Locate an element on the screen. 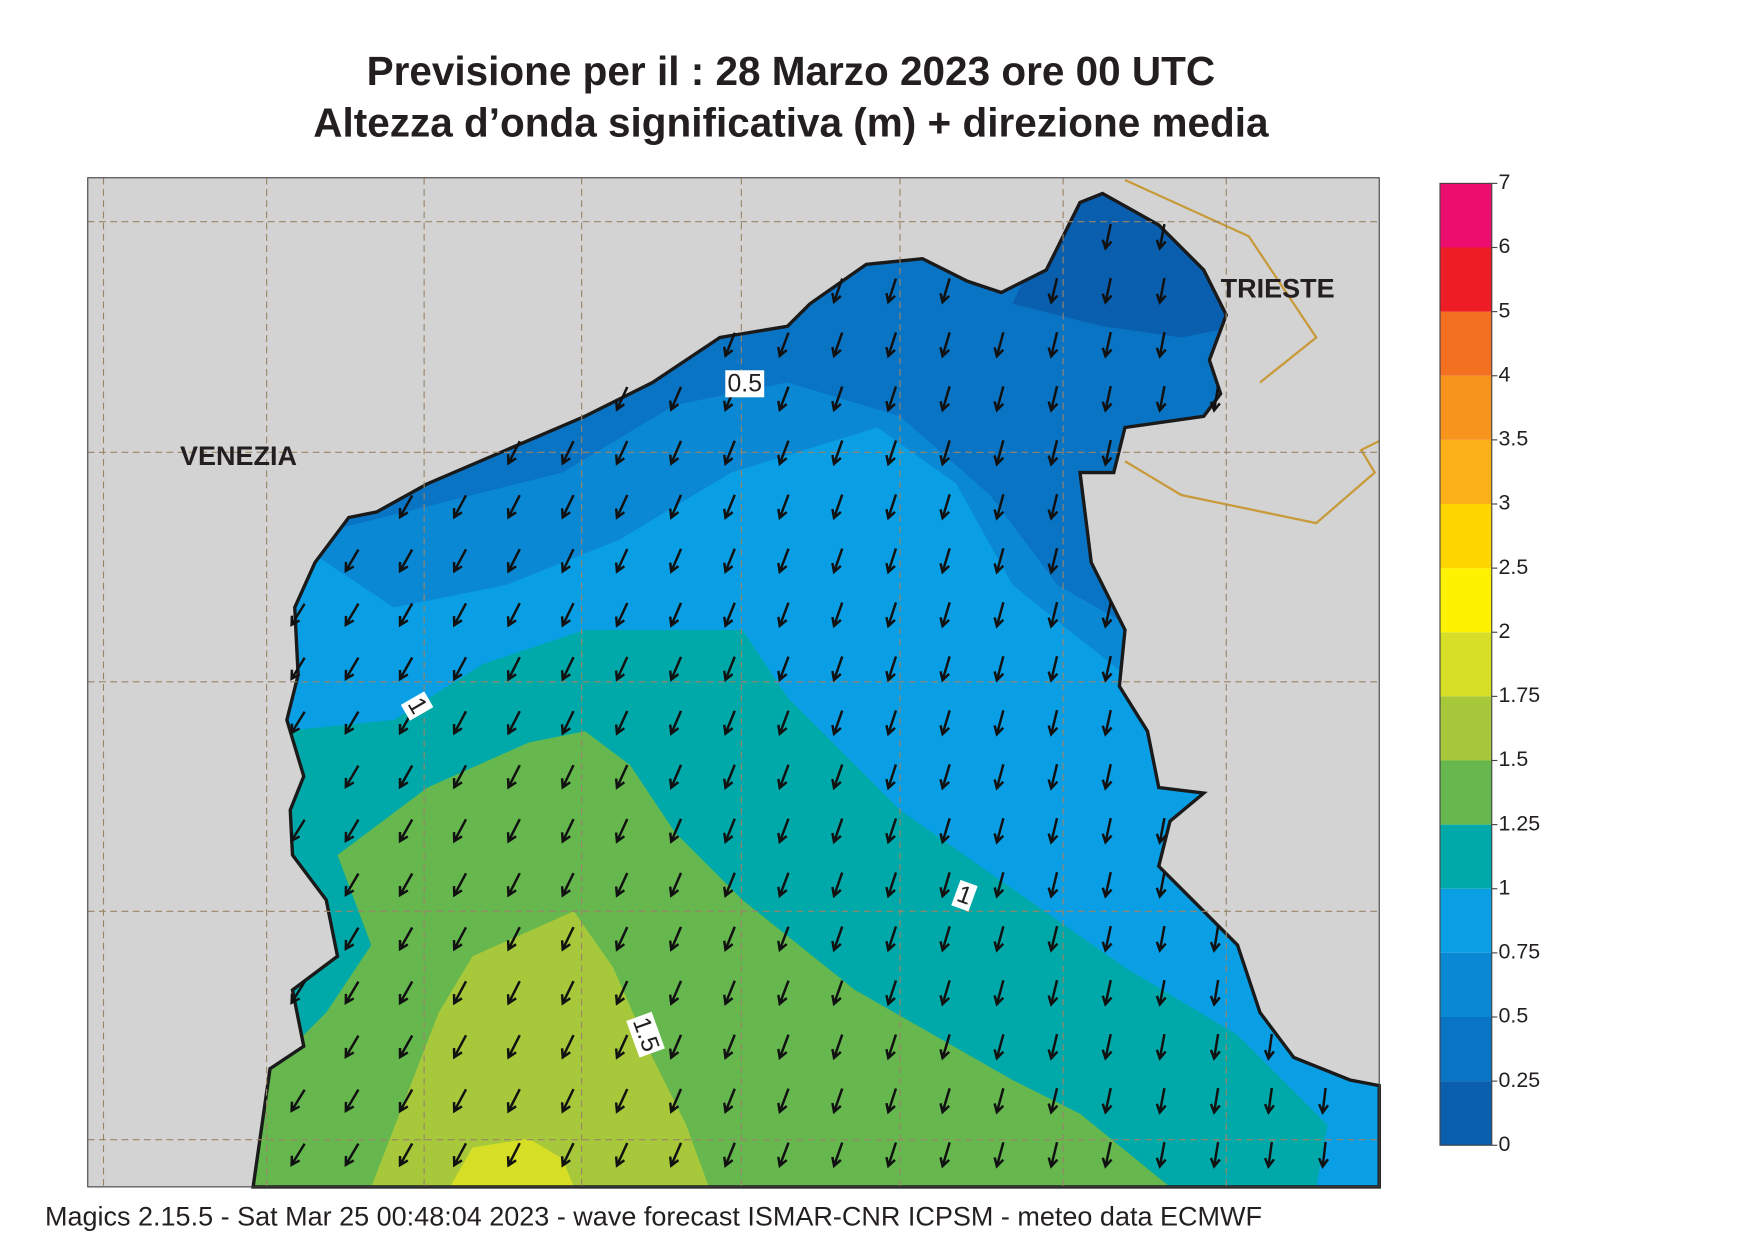 The width and height of the screenshot is (1755, 1242). colorbar-label: 5 is located at coordinates (1505, 310).